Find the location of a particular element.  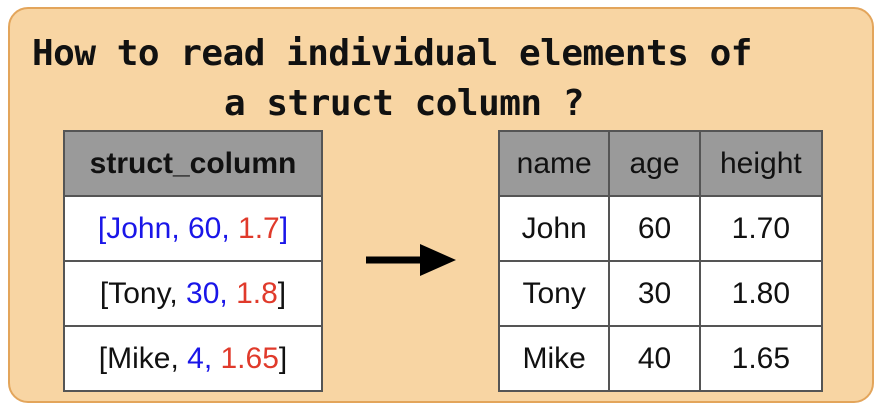

table-row: Mike 40 1.65 is located at coordinates (660, 358).